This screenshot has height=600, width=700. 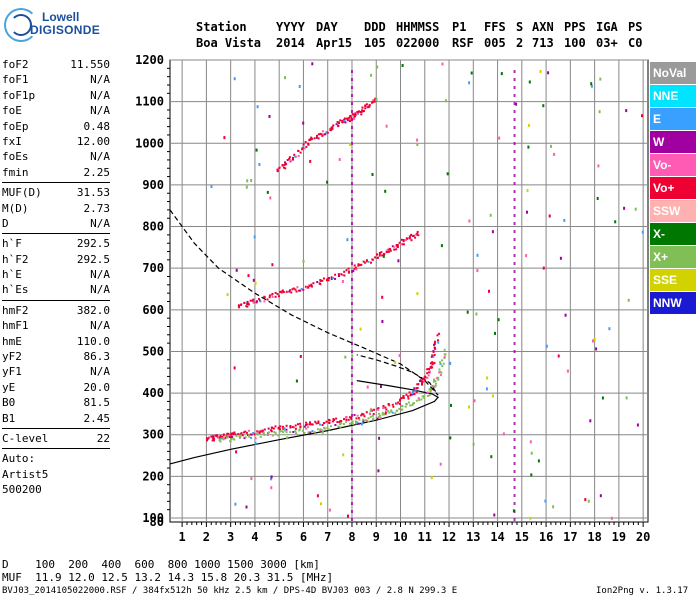 I want to click on header-axn-value: 713, so click(x=543, y=43).